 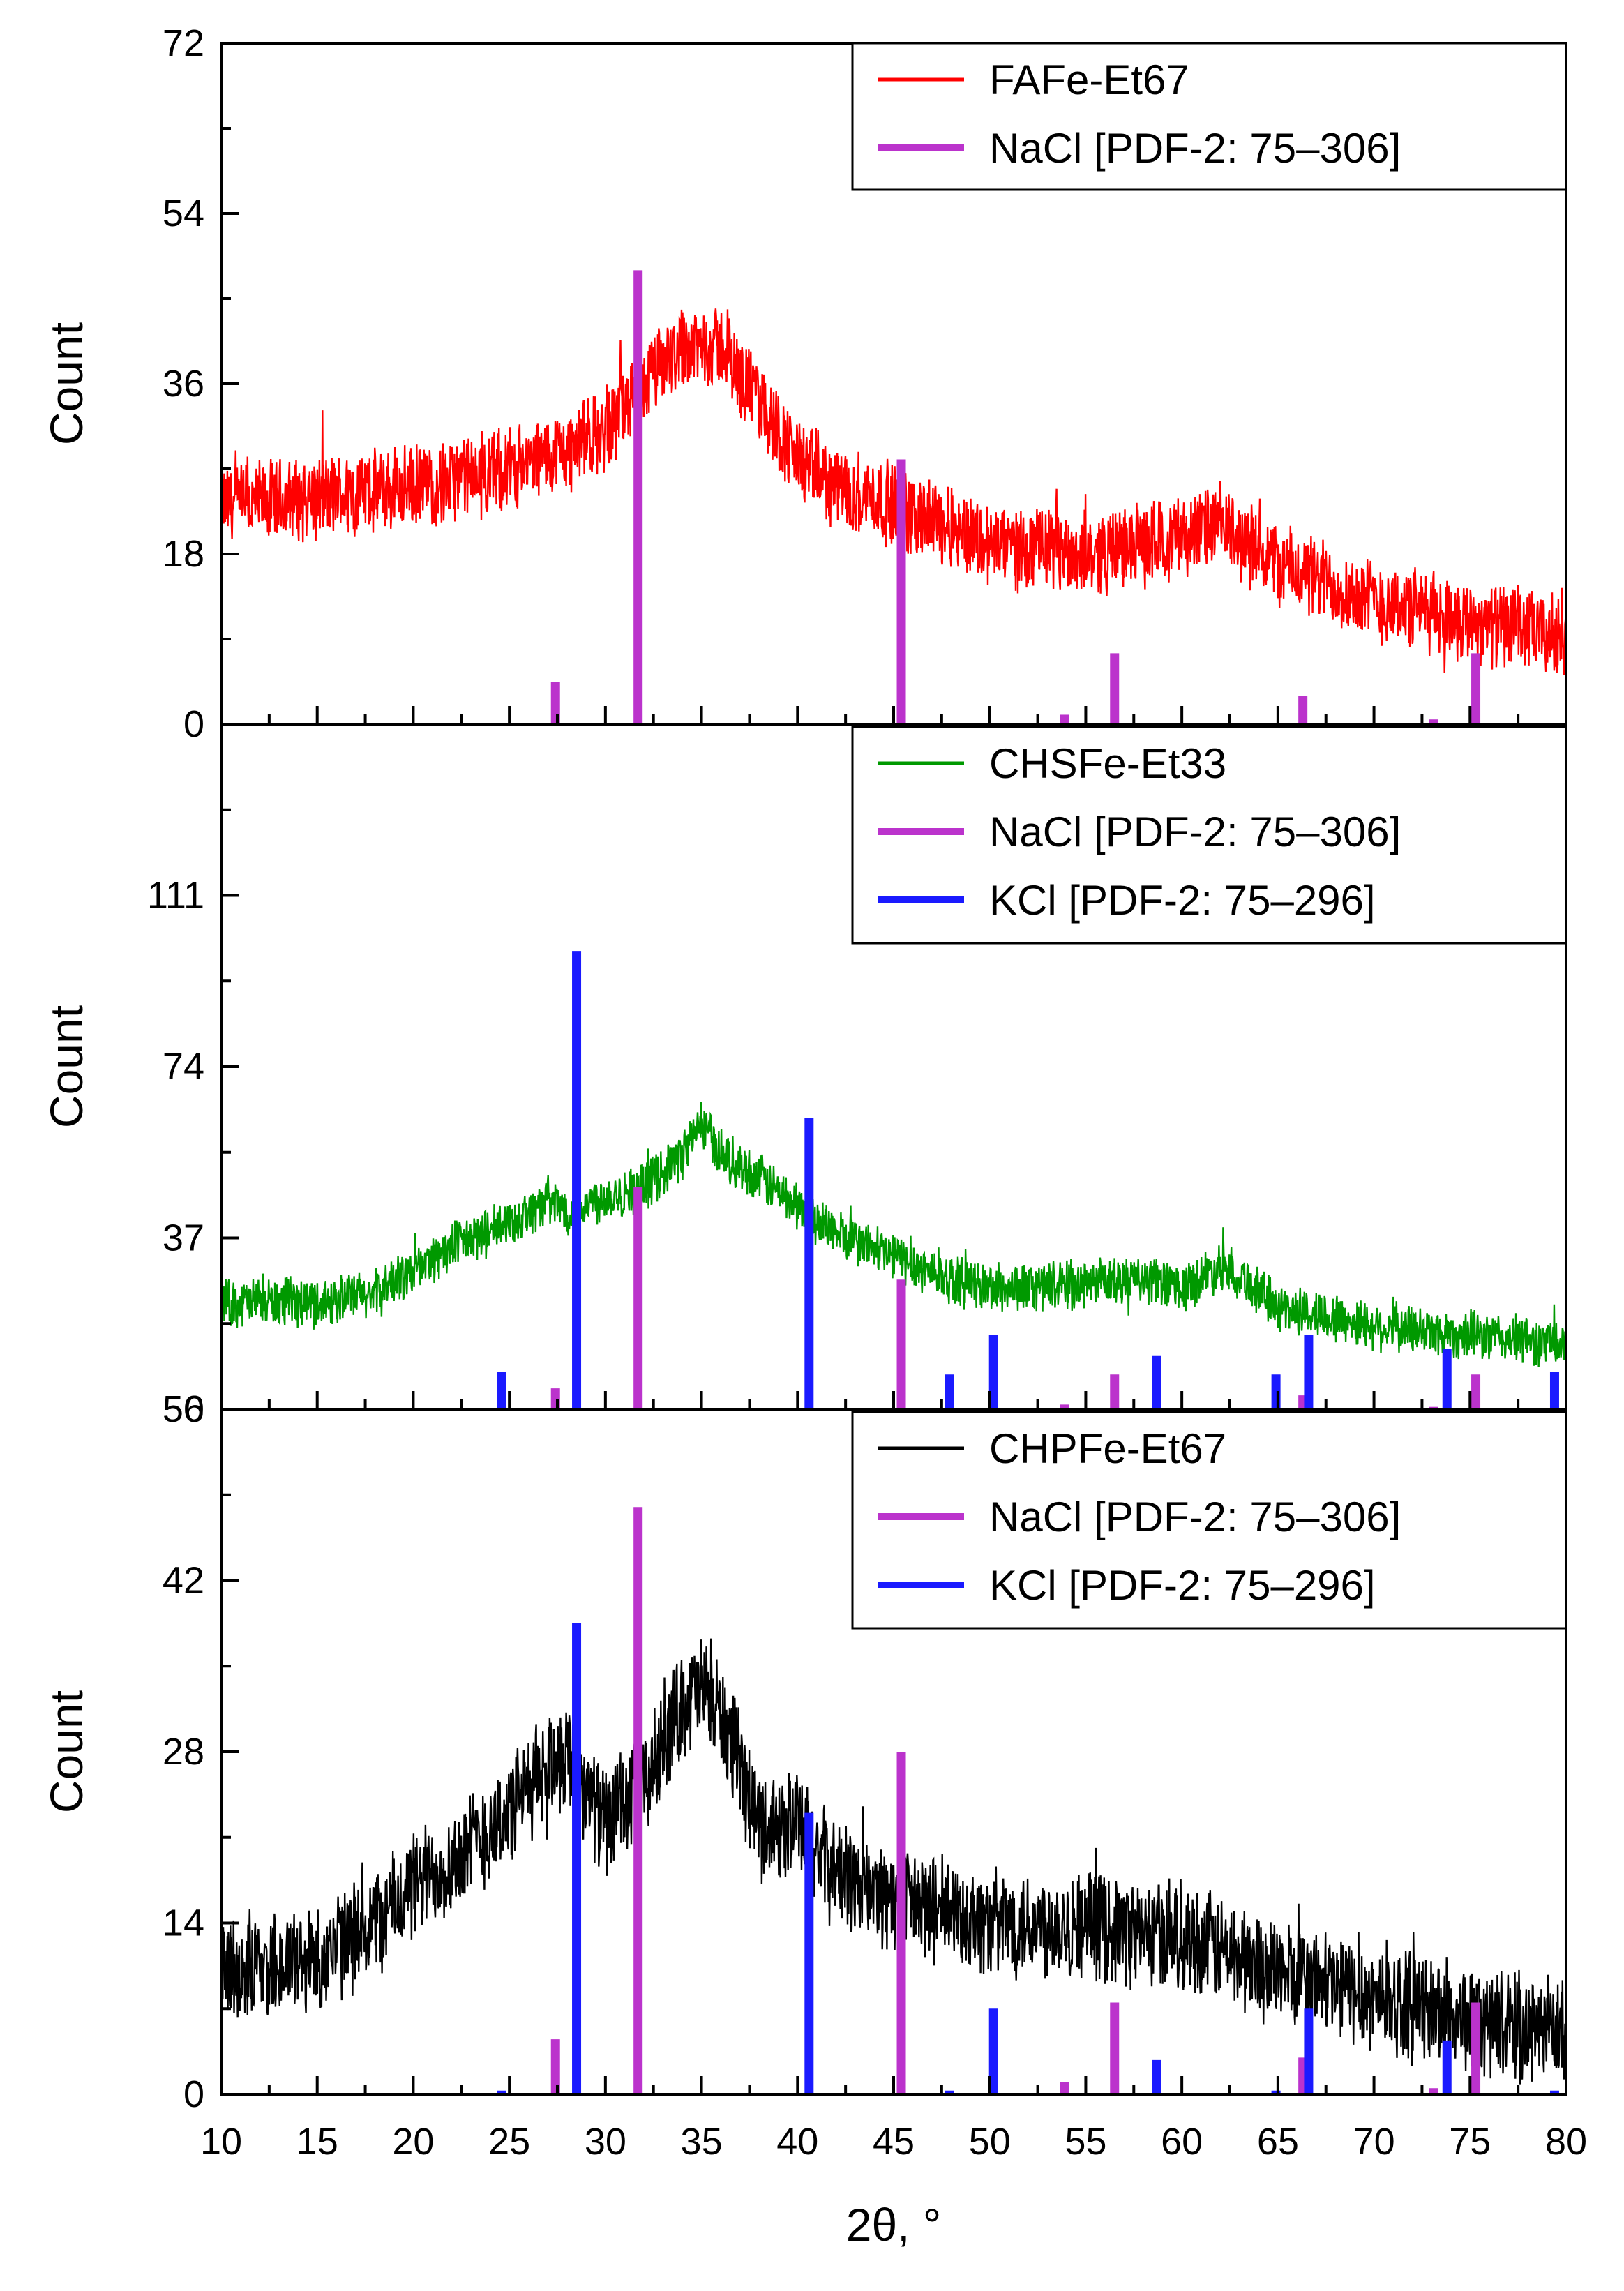 I want to click on x-tick-label: 55, so click(x=1085, y=2142).